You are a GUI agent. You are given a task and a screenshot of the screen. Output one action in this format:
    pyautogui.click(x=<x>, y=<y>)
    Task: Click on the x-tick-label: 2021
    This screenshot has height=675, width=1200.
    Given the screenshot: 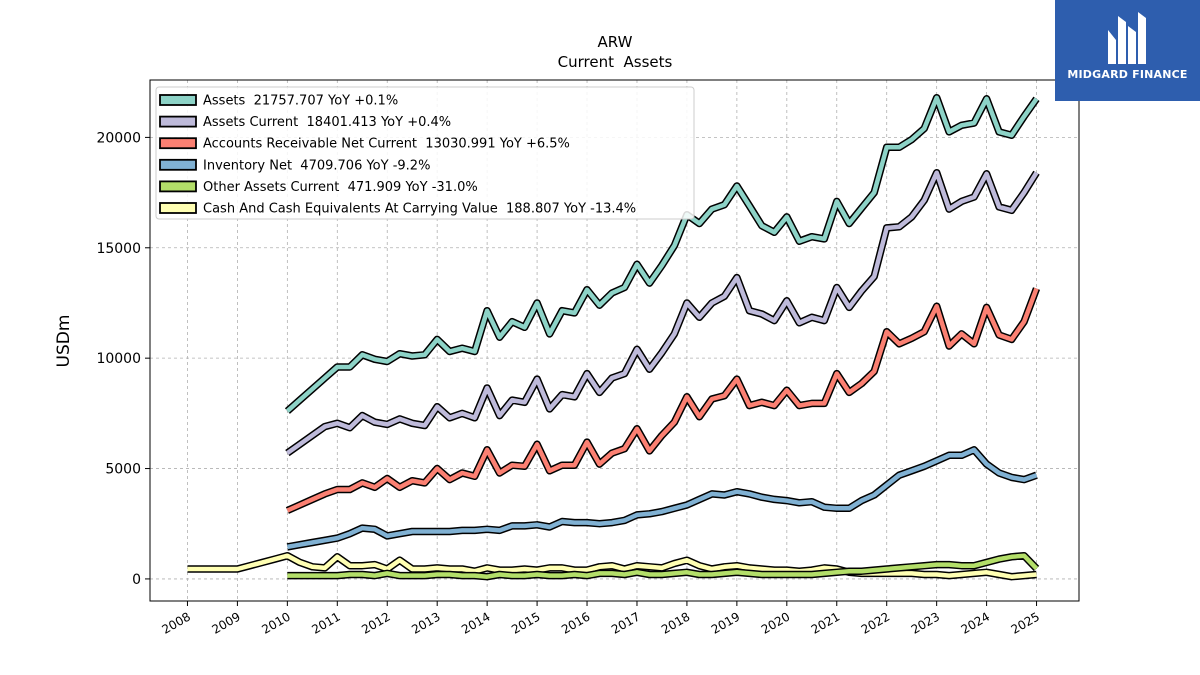 What is the action you would take?
    pyautogui.click(x=825, y=622)
    